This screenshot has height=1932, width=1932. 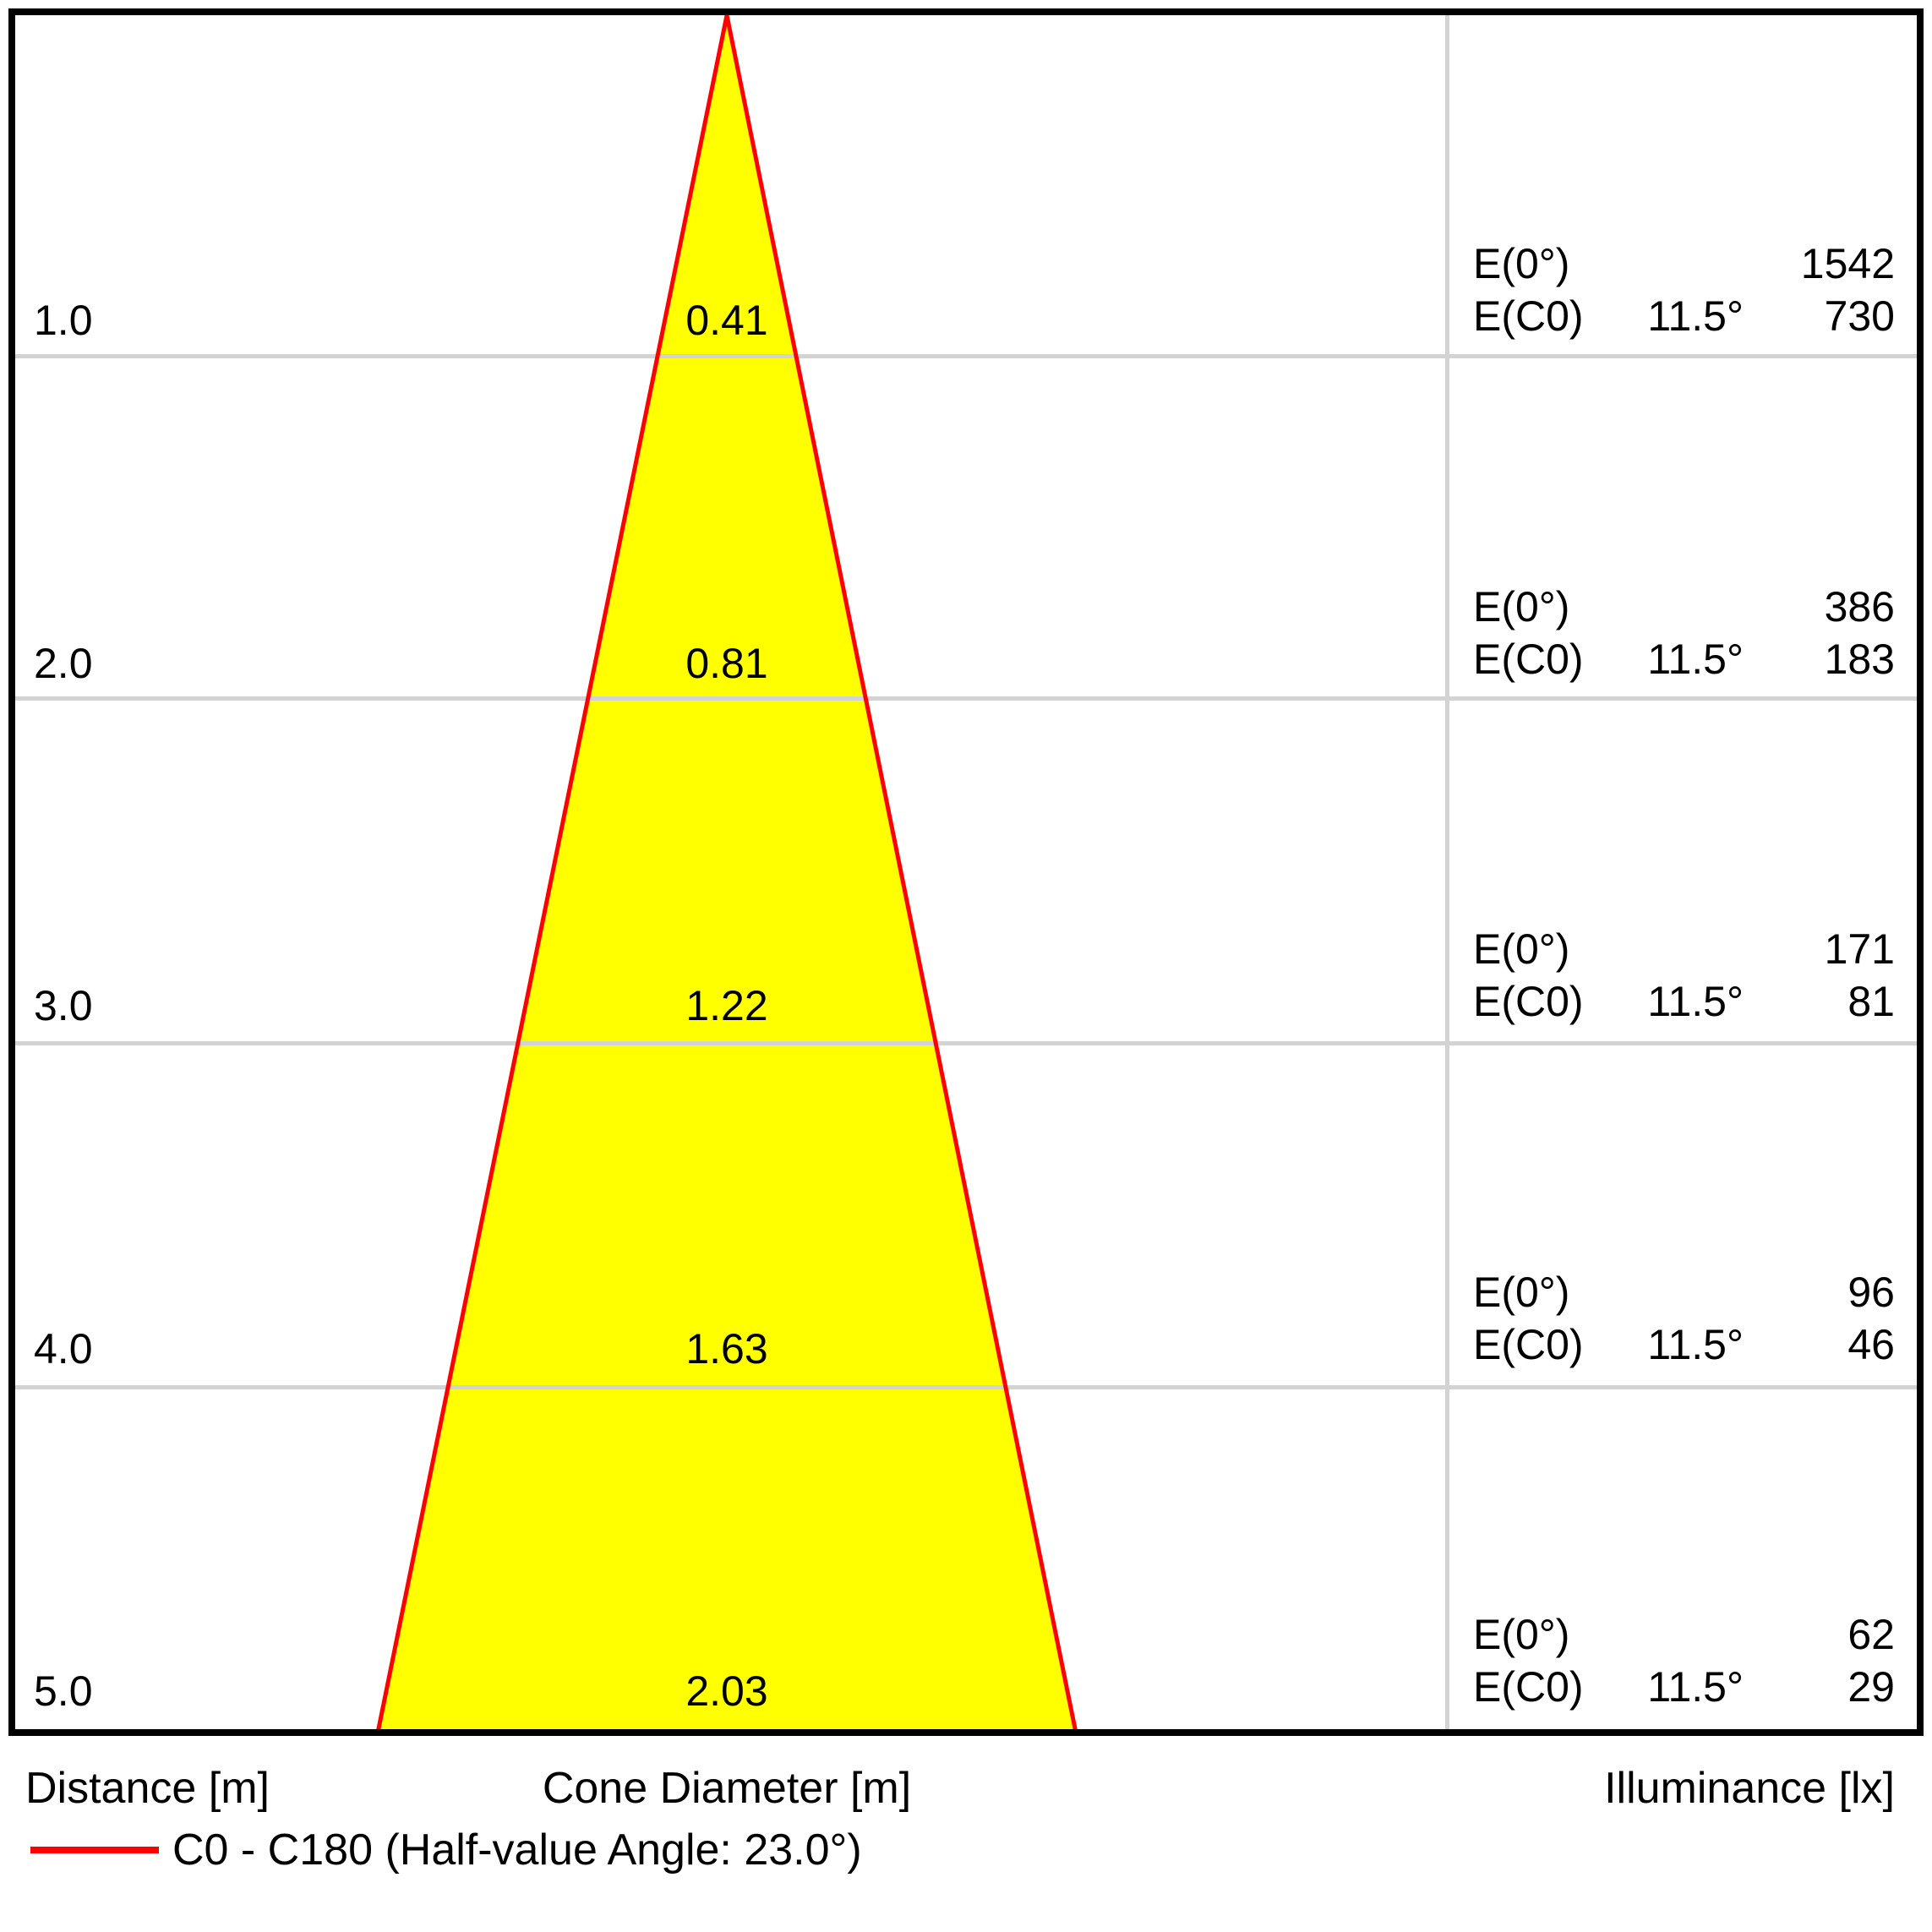 What do you see at coordinates (726, 1691) in the screenshot?
I see `cone-diameter-value: 2.03` at bounding box center [726, 1691].